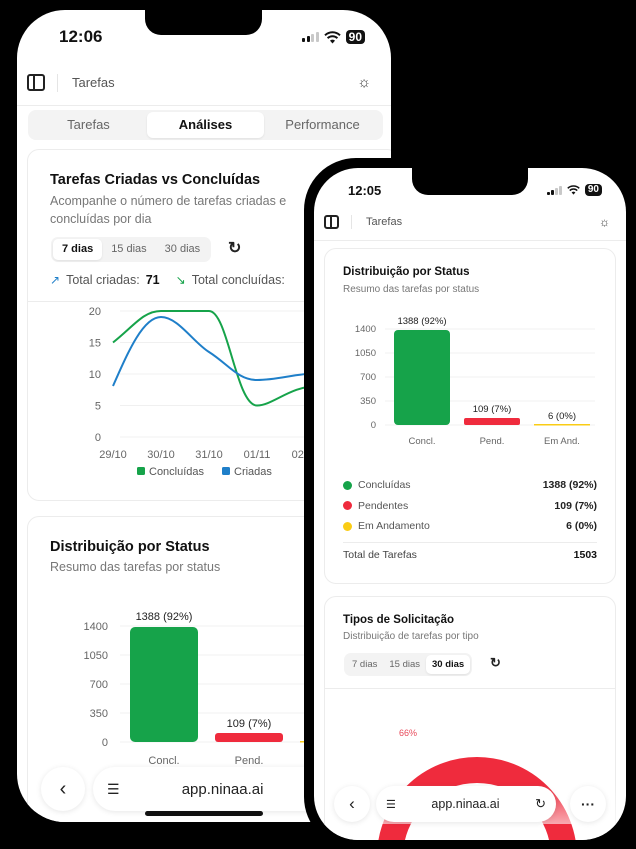 The height and width of the screenshot is (849, 636). Describe the element at coordinates (575, 505) in the screenshot. I see `legend-value: 109 (7%)` at that location.